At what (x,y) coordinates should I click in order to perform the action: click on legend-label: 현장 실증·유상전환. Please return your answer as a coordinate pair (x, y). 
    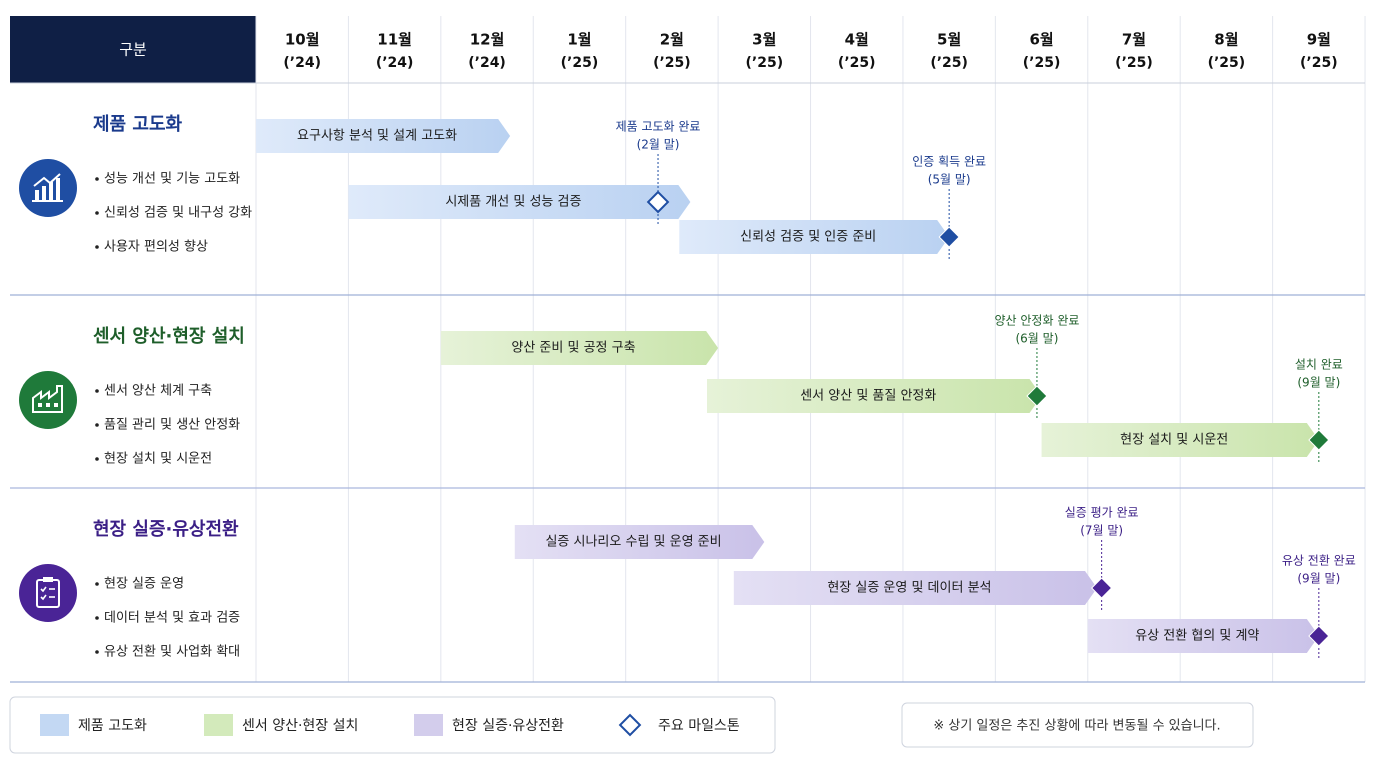
    Looking at the image, I should click on (508, 726).